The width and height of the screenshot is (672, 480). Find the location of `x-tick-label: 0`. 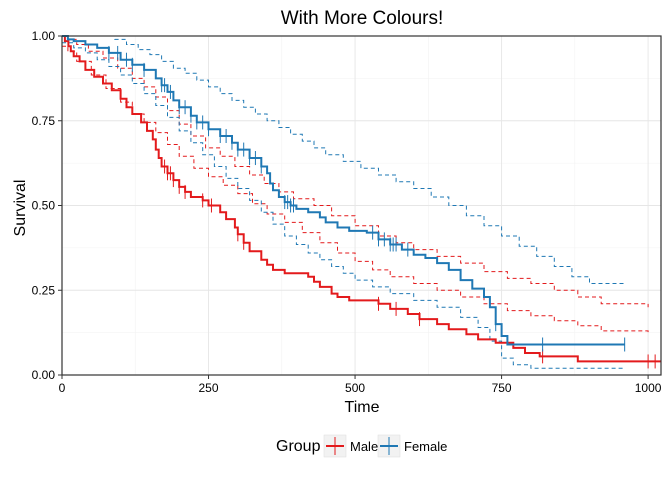

x-tick-label: 0 is located at coordinates (62, 388).